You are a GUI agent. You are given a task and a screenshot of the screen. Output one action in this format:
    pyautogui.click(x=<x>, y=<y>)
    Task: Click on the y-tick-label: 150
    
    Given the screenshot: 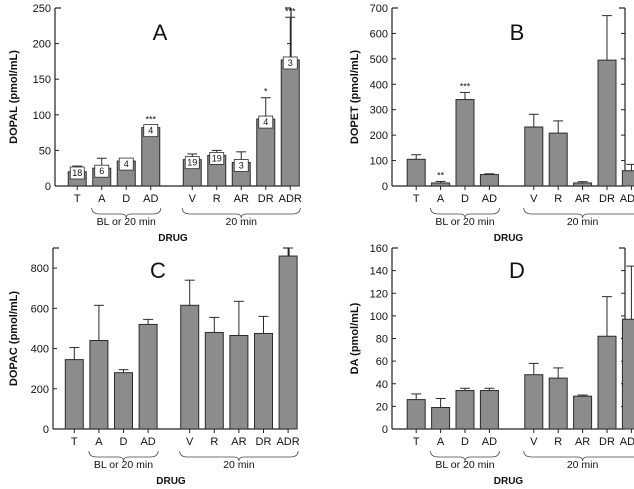 What is the action you would take?
    pyautogui.click(x=42, y=80)
    